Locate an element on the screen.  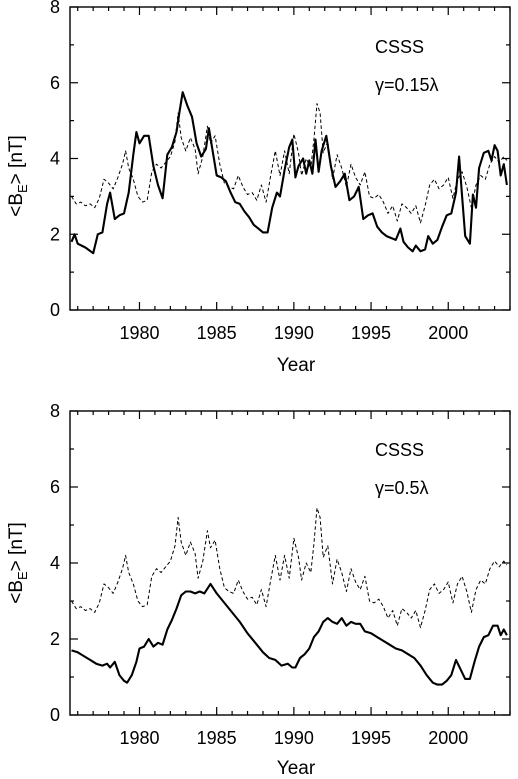
top-x-tick-label-1985: 1985 is located at coordinates (217, 333).